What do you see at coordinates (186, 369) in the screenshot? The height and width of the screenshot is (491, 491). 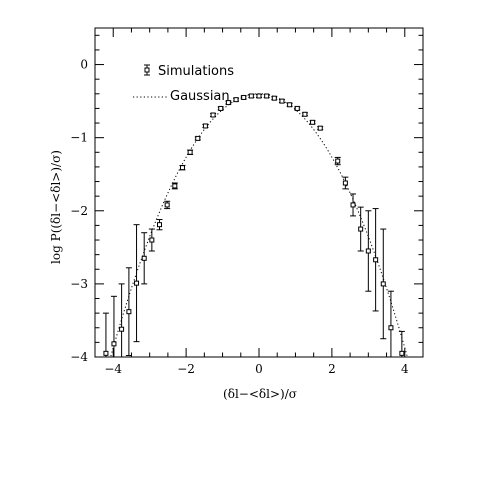 I see `x-tick-label: −2` at bounding box center [186, 369].